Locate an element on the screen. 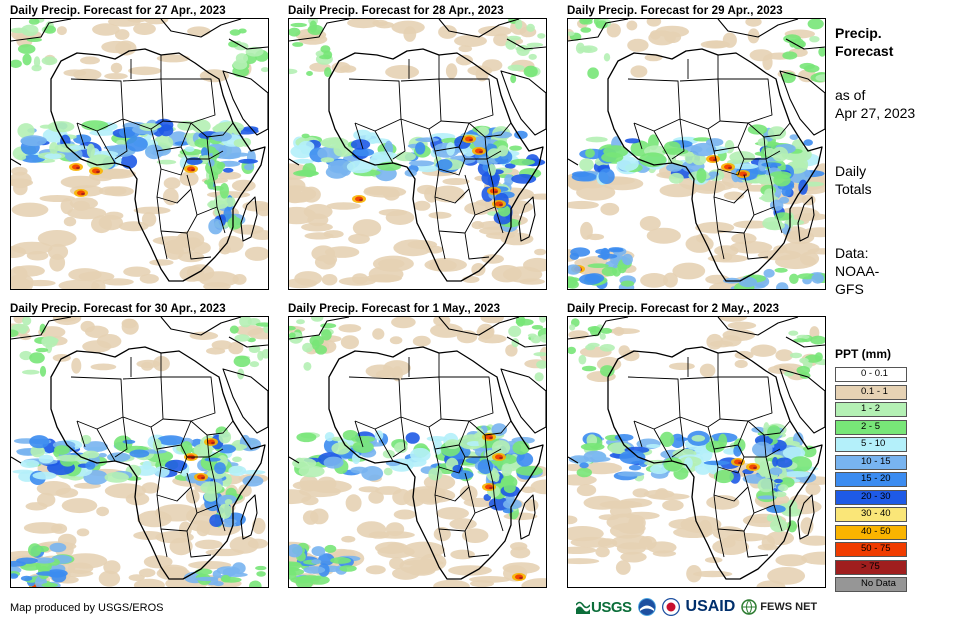 This screenshot has width=967, height=626. legend-label: 2 - 5 is located at coordinates (871, 426).